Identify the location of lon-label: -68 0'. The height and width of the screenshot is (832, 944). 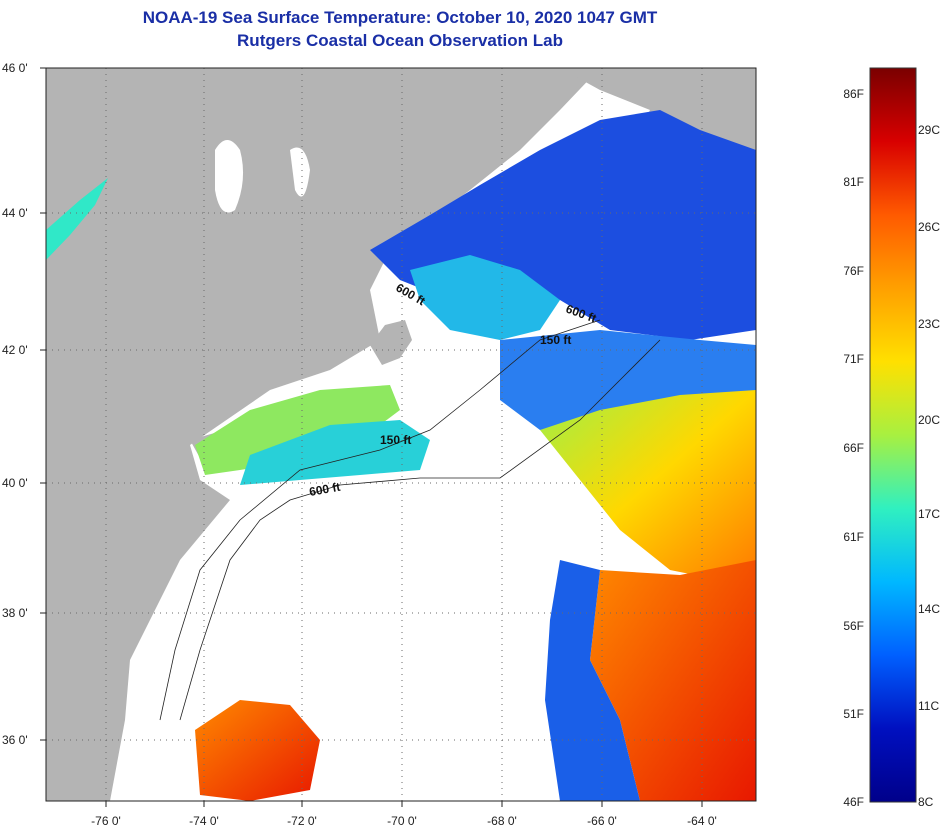
(502, 821).